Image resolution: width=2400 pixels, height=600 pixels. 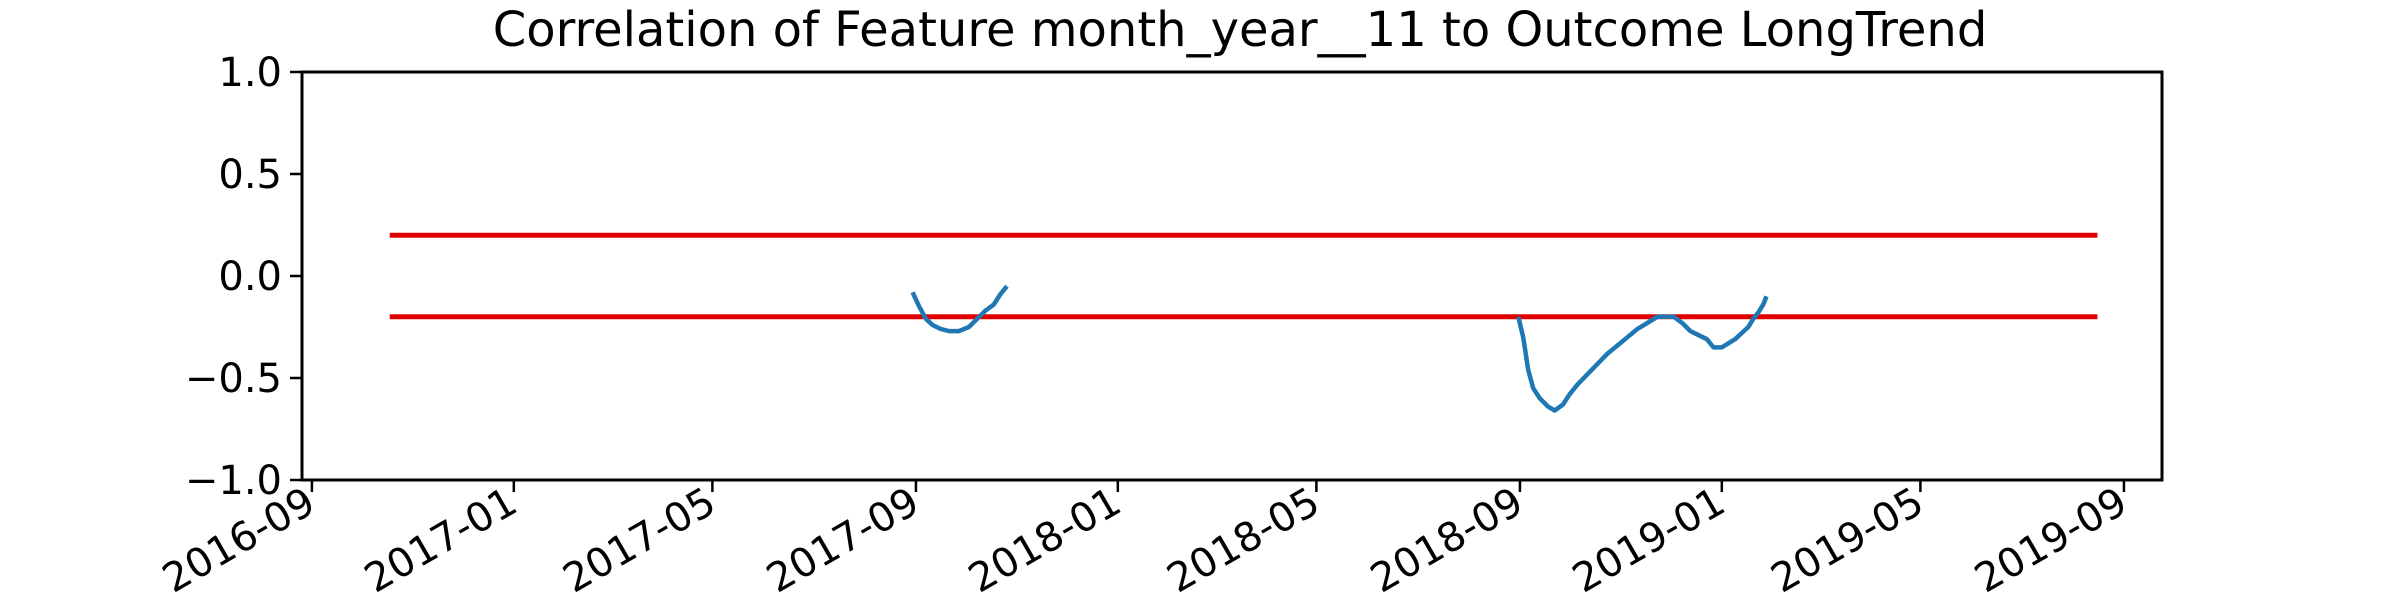 What do you see at coordinates (1244, 539) in the screenshot?
I see `x-tick-label: 2018-05` at bounding box center [1244, 539].